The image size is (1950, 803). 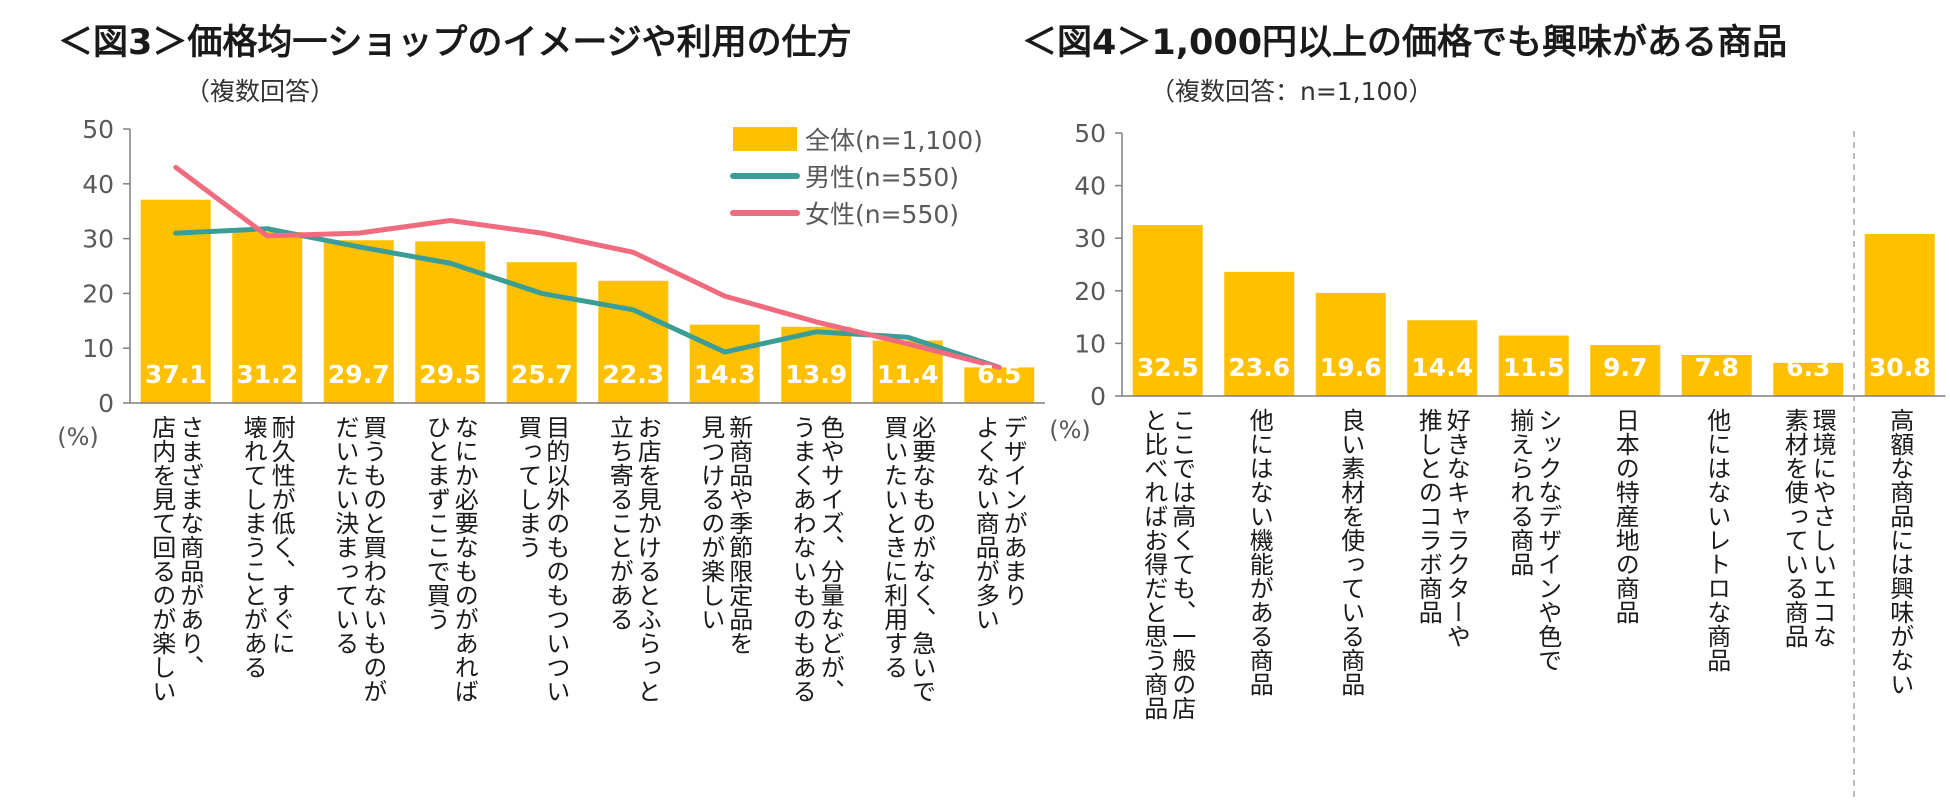 I want to click on fig3-category-label: さまざまな商品があり、, so click(x=190, y=547).